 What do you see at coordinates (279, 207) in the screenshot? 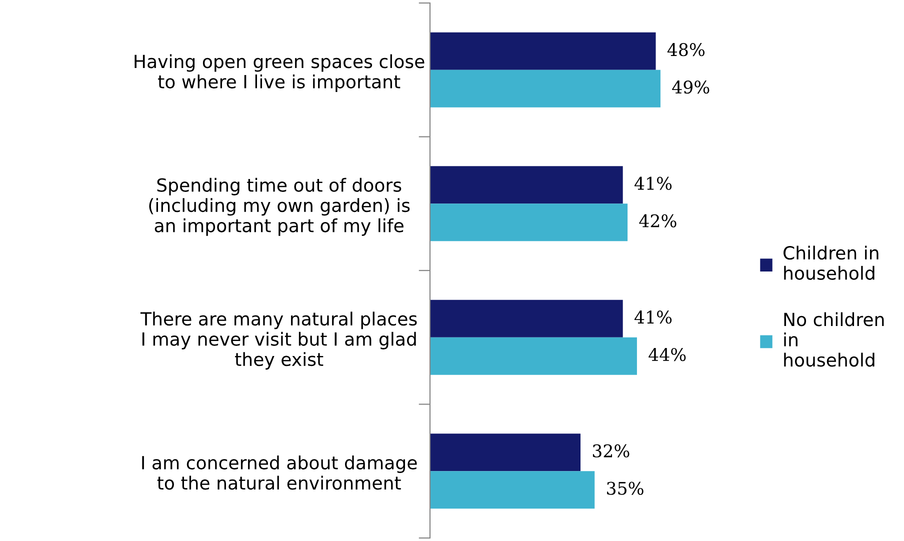
I see `y-tick-label: Spending time out of doors (including my own garden) is an important part of my life` at bounding box center [279, 207].